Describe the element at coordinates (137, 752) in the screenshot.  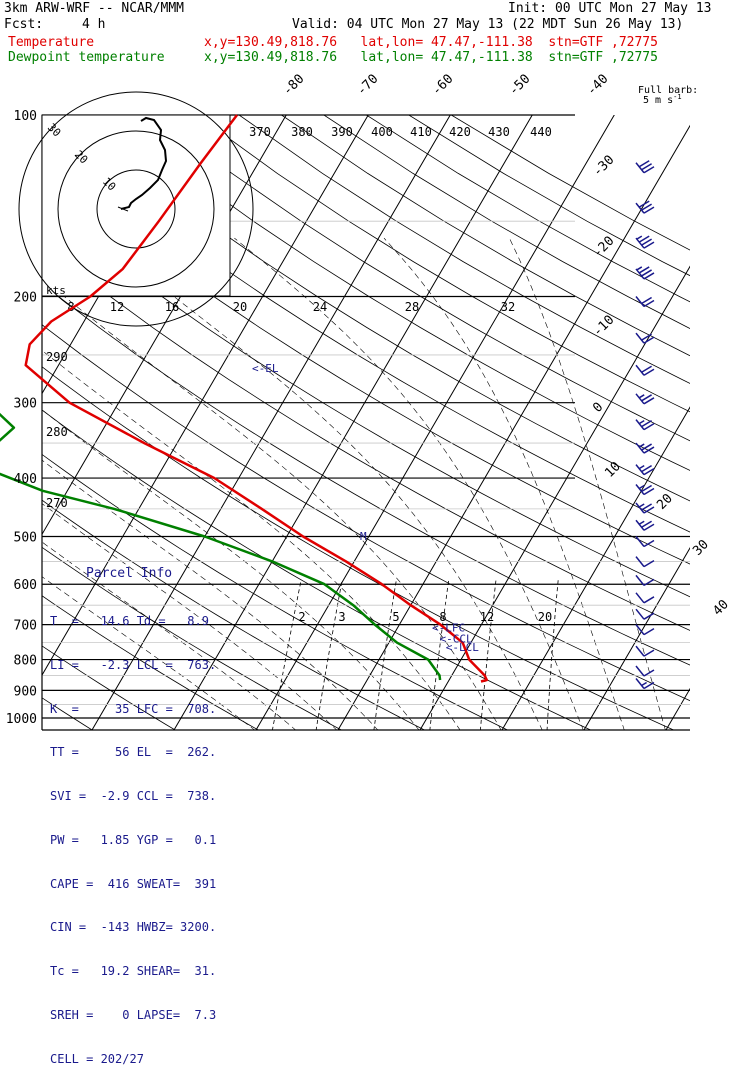
I see `parcel-row: TT = 56 EL = 262.` at that location.